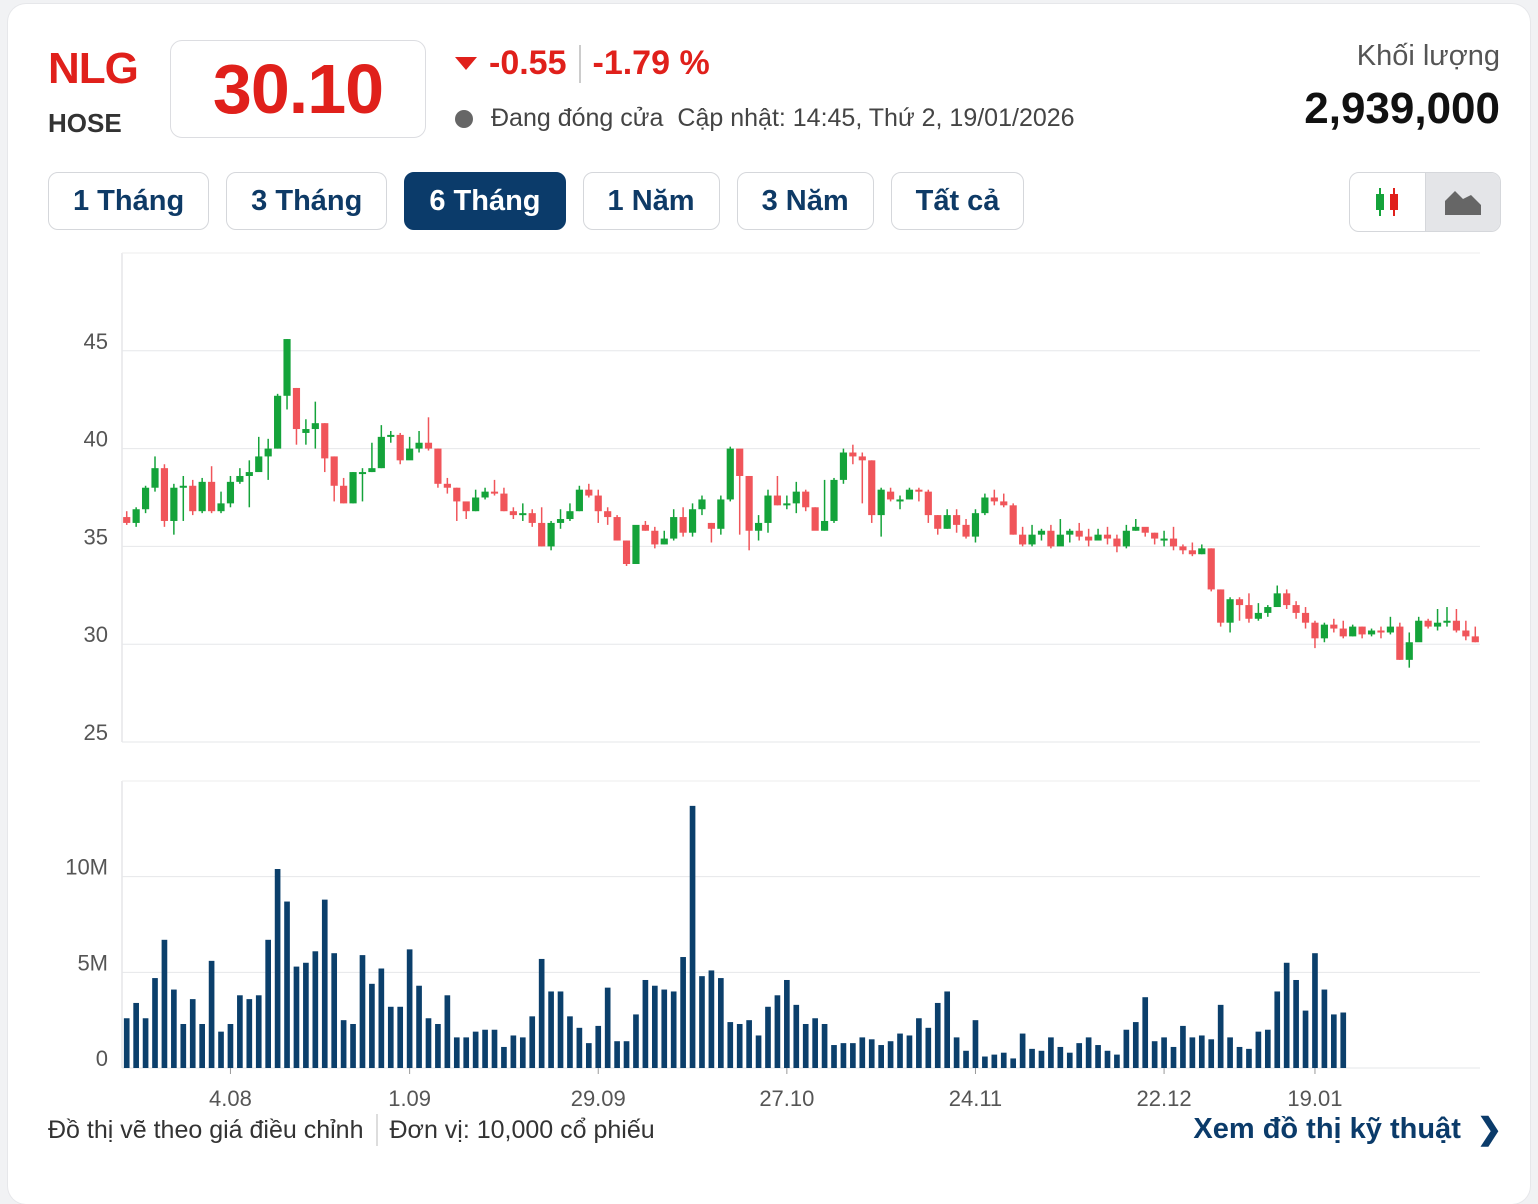  What do you see at coordinates (93, 68) in the screenshot?
I see `ticker-symbol: NLG` at bounding box center [93, 68].